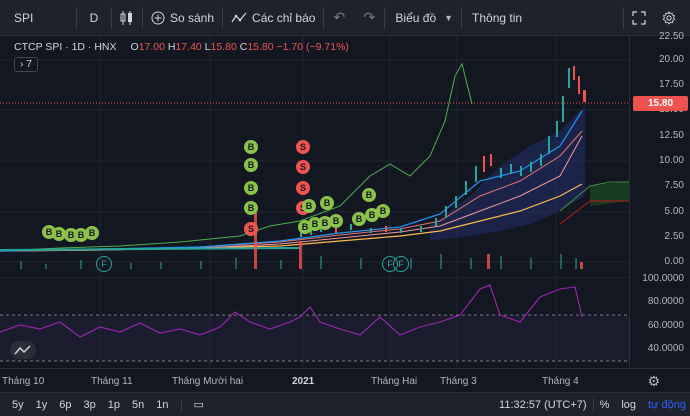 This screenshot has height=416, width=690. I want to click on chevron-right-icon: ›, so click(22, 64).